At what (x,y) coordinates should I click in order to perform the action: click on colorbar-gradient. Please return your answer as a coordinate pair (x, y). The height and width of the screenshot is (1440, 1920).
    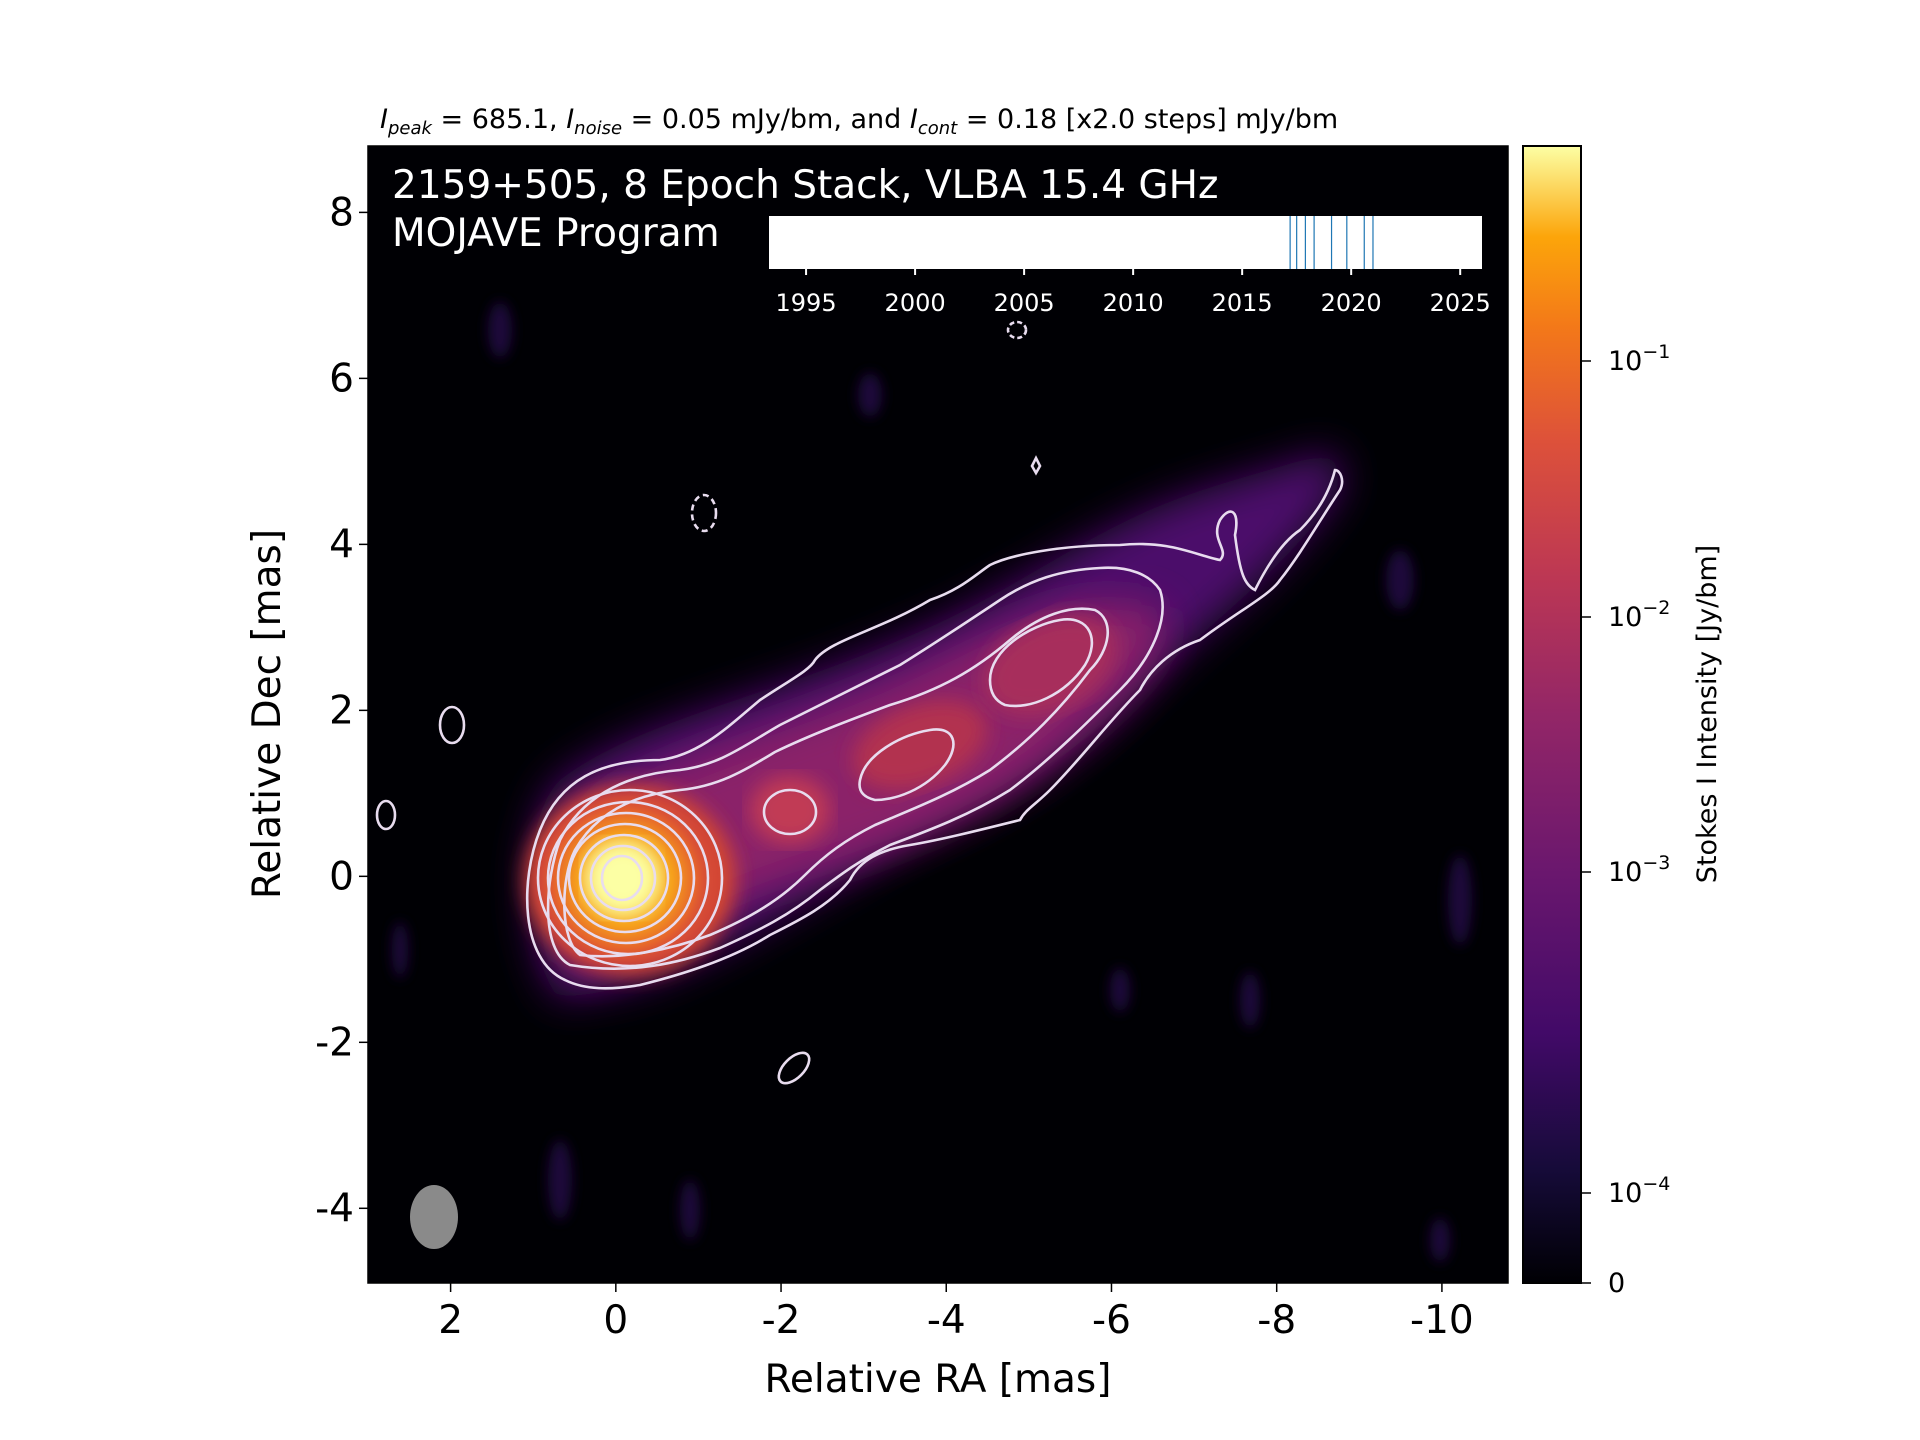
    Looking at the image, I should click on (1552, 714).